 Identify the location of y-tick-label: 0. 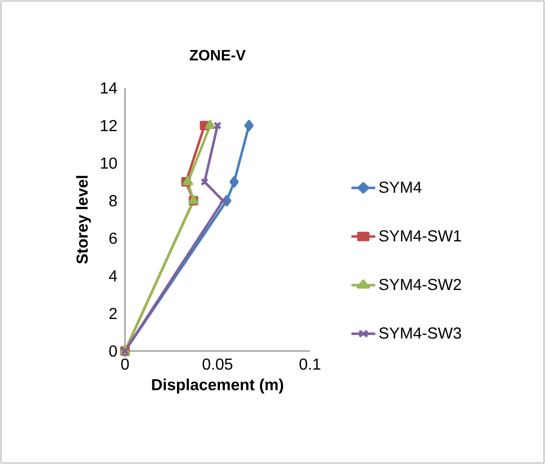
(113, 351).